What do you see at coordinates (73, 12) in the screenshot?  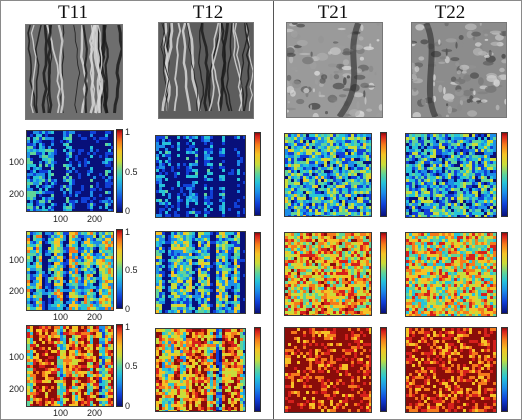 I see `column-title-t11: T11` at bounding box center [73, 12].